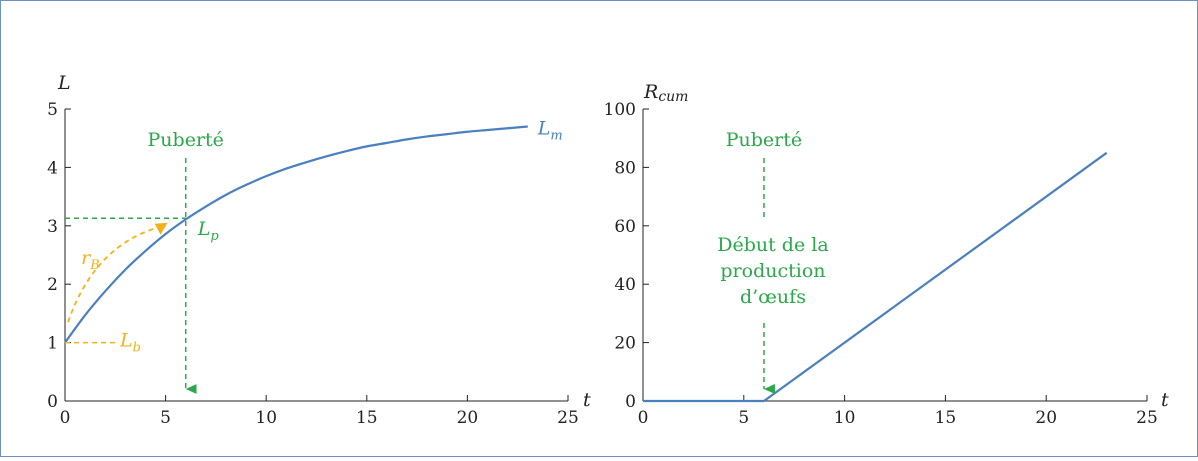  Describe the element at coordinates (773, 297) in the screenshot. I see `egg-production-start-text: d’œufs` at that location.